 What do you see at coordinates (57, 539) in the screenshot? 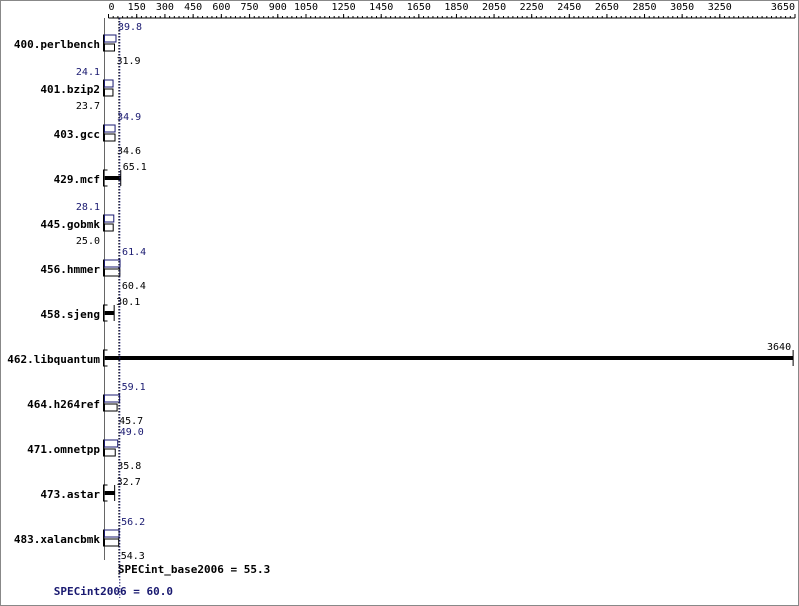
I see `category-label: 483.xalancbmk` at bounding box center [57, 539].